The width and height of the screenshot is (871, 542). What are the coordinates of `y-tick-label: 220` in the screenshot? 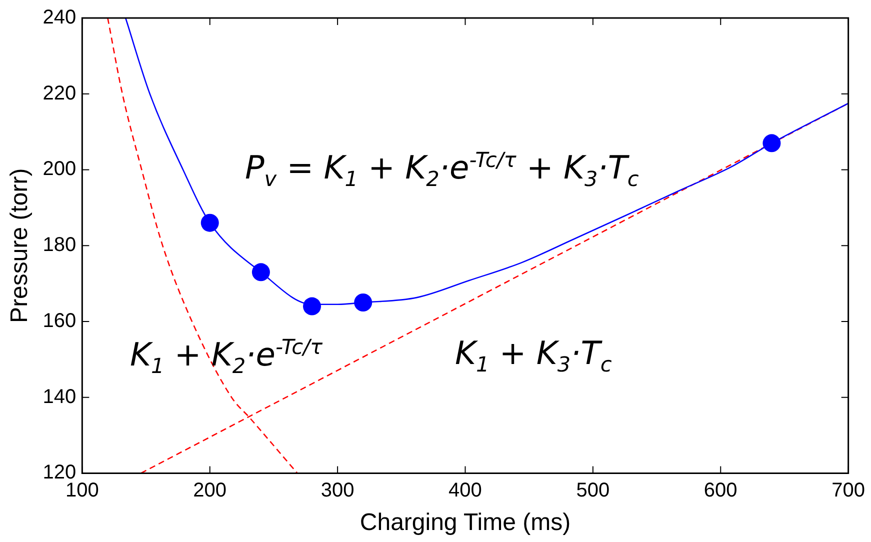 It's located at (59, 93).